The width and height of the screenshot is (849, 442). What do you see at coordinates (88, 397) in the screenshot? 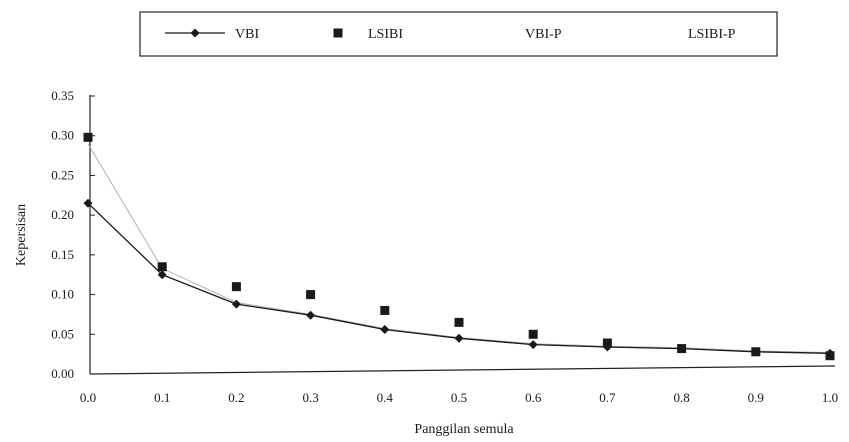
I see `x-tick-label: 0.0` at bounding box center [88, 397].